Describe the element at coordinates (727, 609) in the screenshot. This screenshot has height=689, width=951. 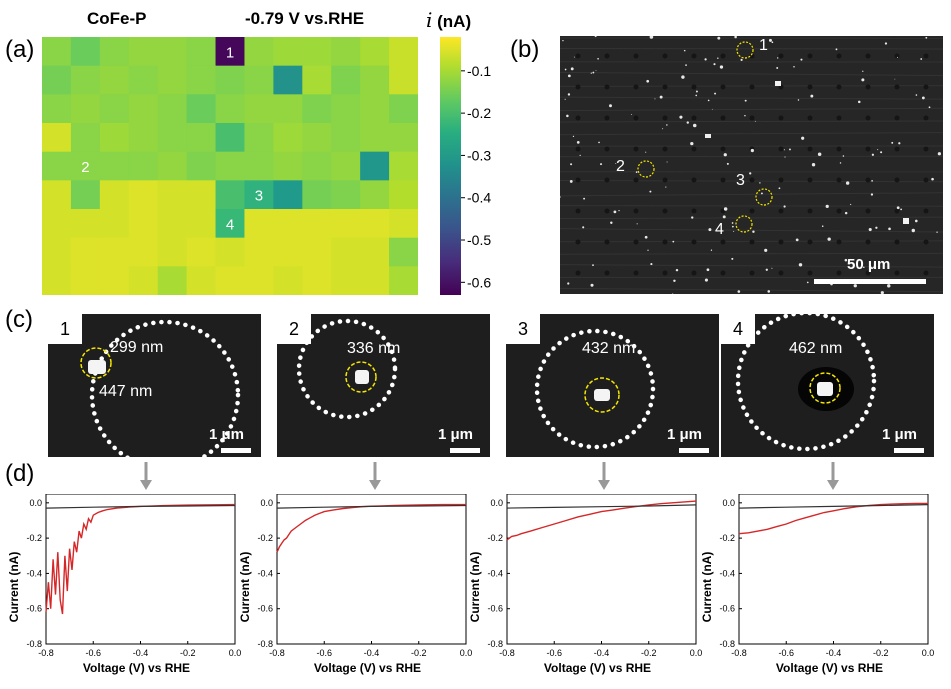
I see `y-tick-label: -0.6` at that location.